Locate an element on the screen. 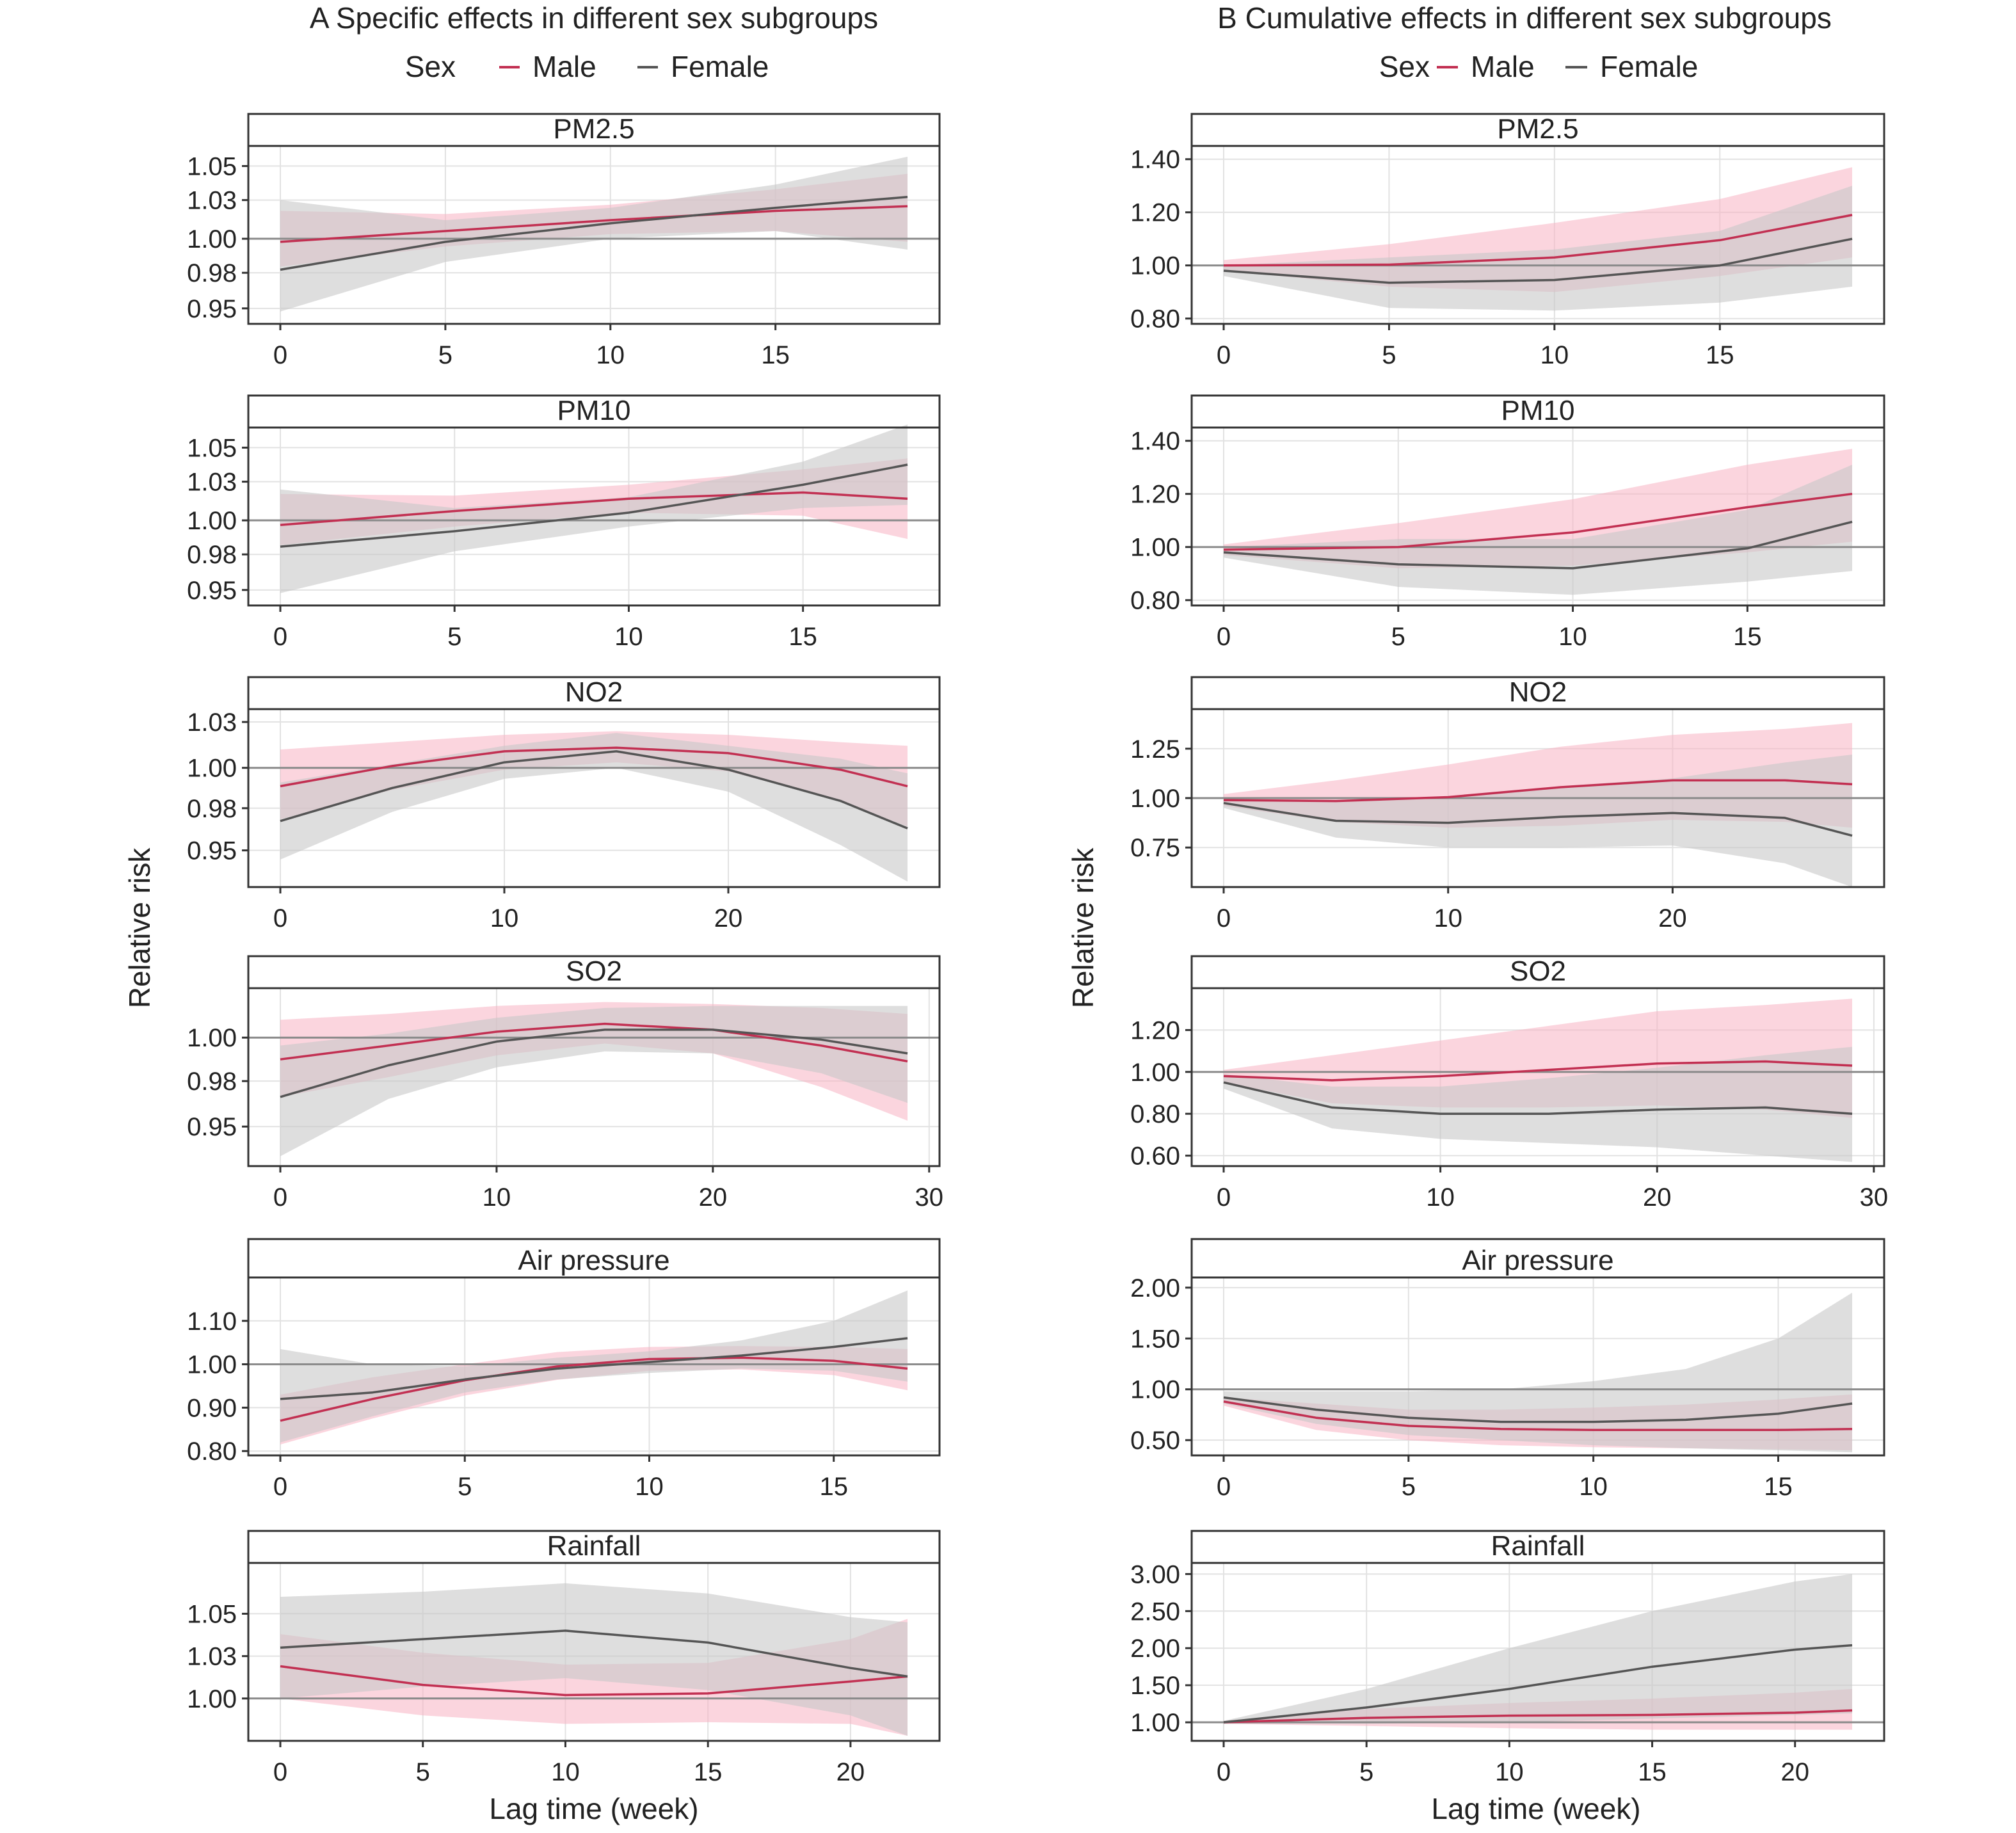  panel-rainfall-a: Rainfall 1.00 1.03 1.05 0 5 10 15 20 is located at coordinates (564, 1658).